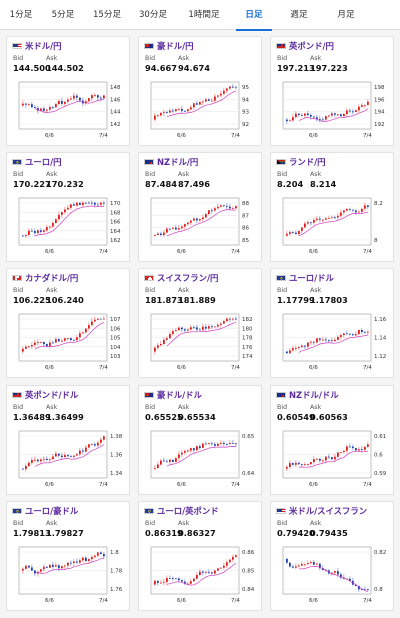 The image size is (400, 618). What do you see at coordinates (201, 223) in the screenshot?
I see `moving-average-line` at bounding box center [201, 223].